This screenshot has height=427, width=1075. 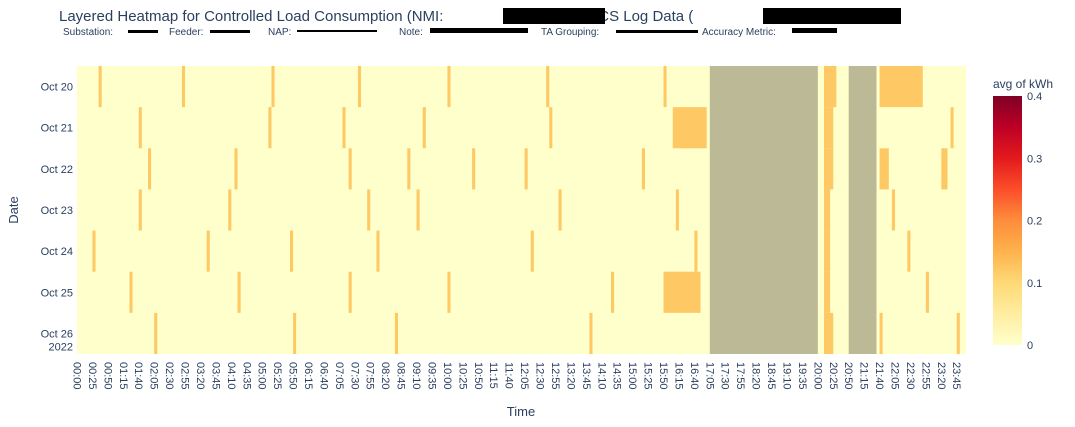 I want to click on x-tick-label: 08:20, so click(x=385, y=376).